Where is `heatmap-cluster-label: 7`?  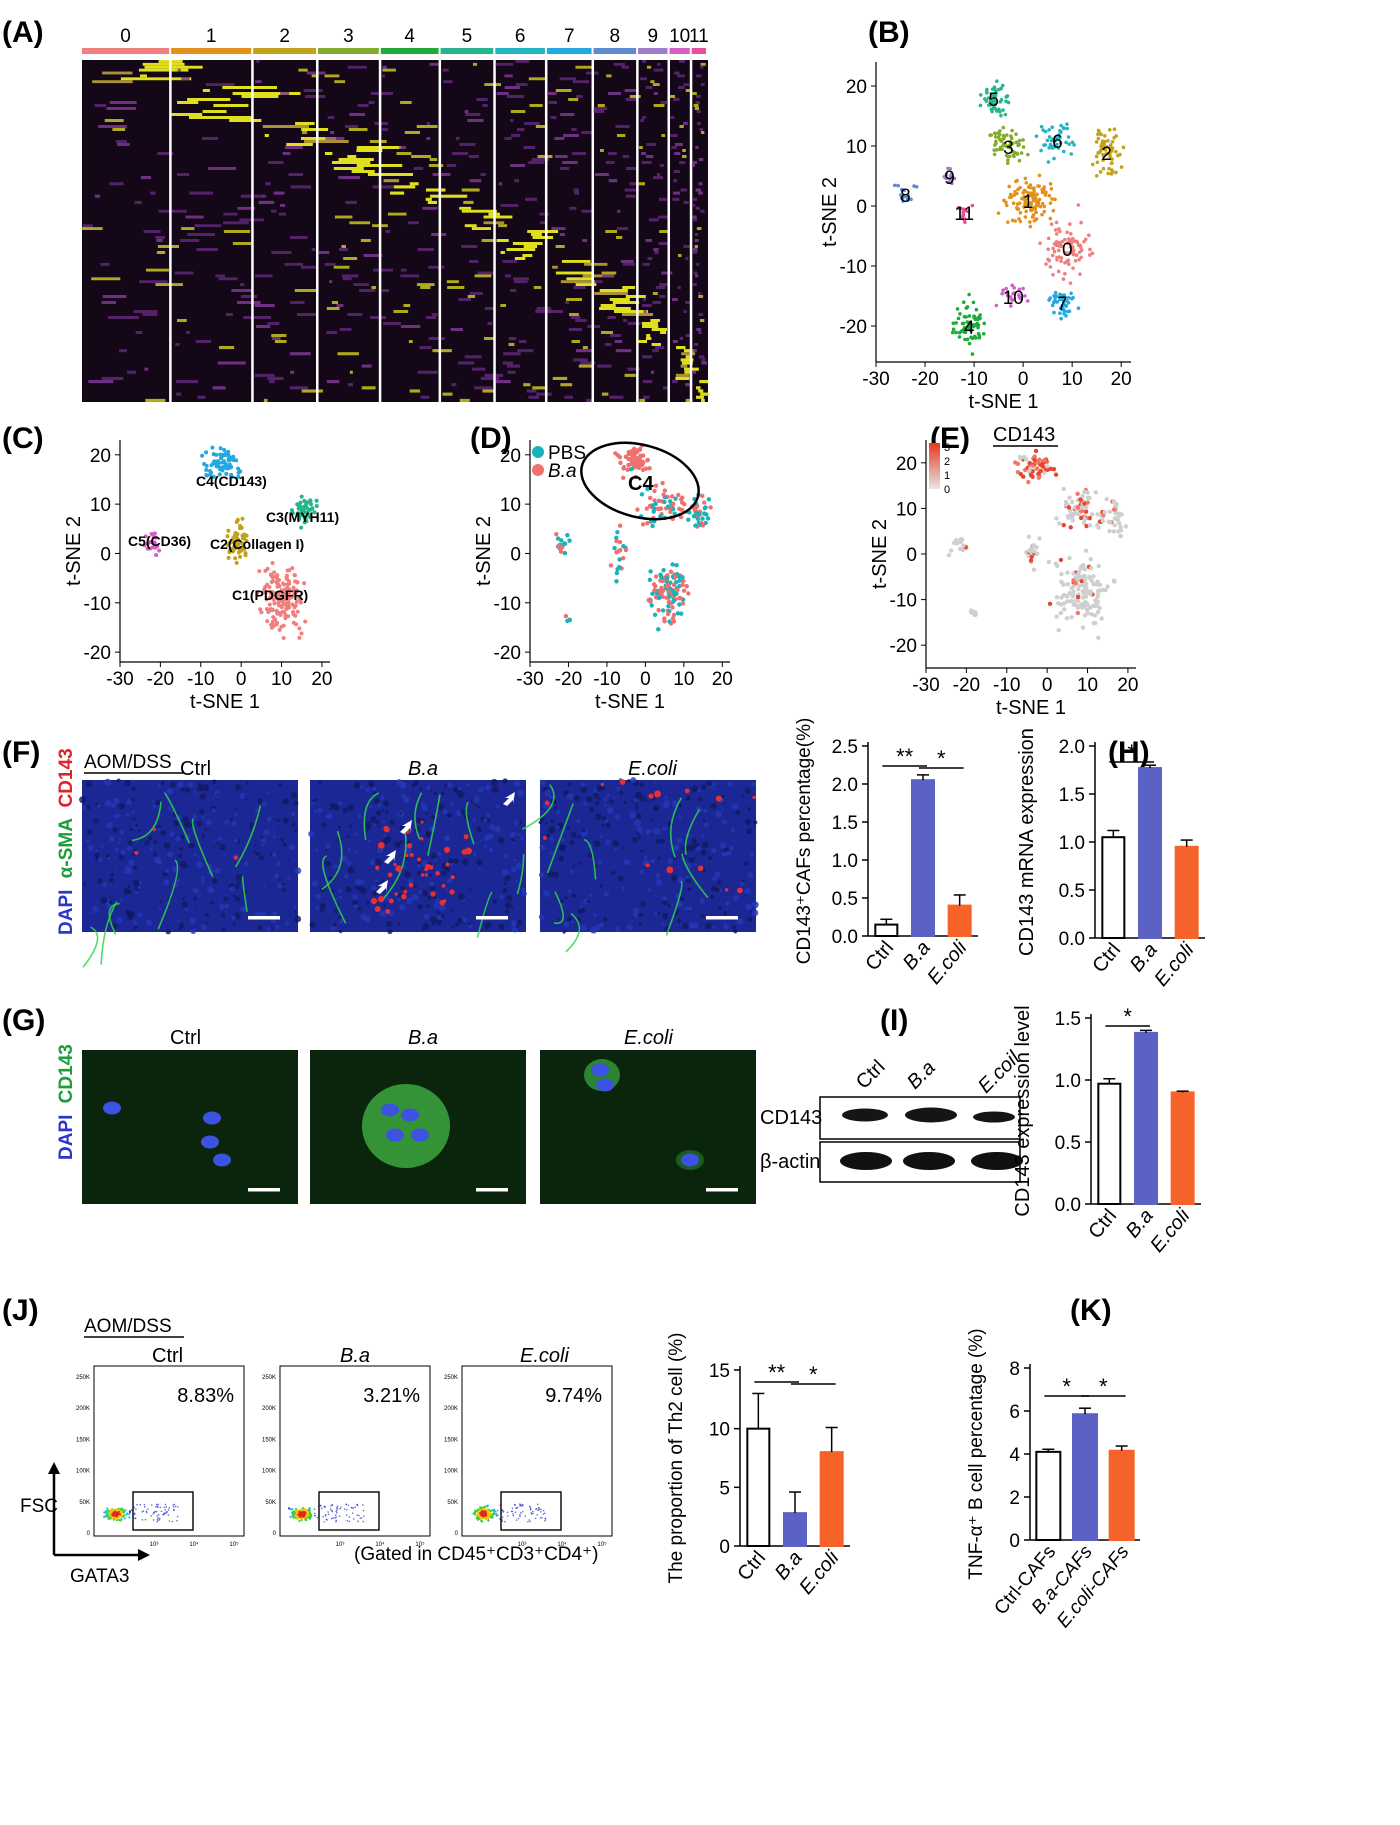 heatmap-cluster-label: 7 is located at coordinates (569, 36).